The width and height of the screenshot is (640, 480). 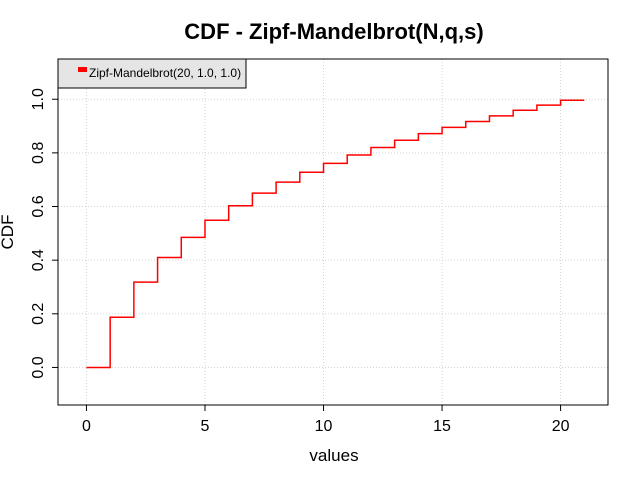 I want to click on y-tick-label: 0.0, so click(x=38, y=367).